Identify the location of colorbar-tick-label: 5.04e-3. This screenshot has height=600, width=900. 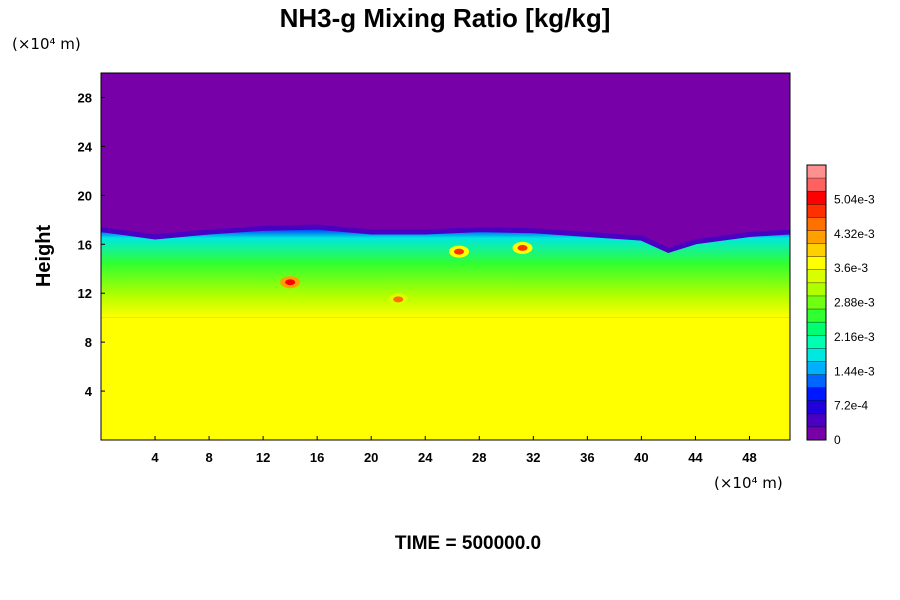
(854, 199).